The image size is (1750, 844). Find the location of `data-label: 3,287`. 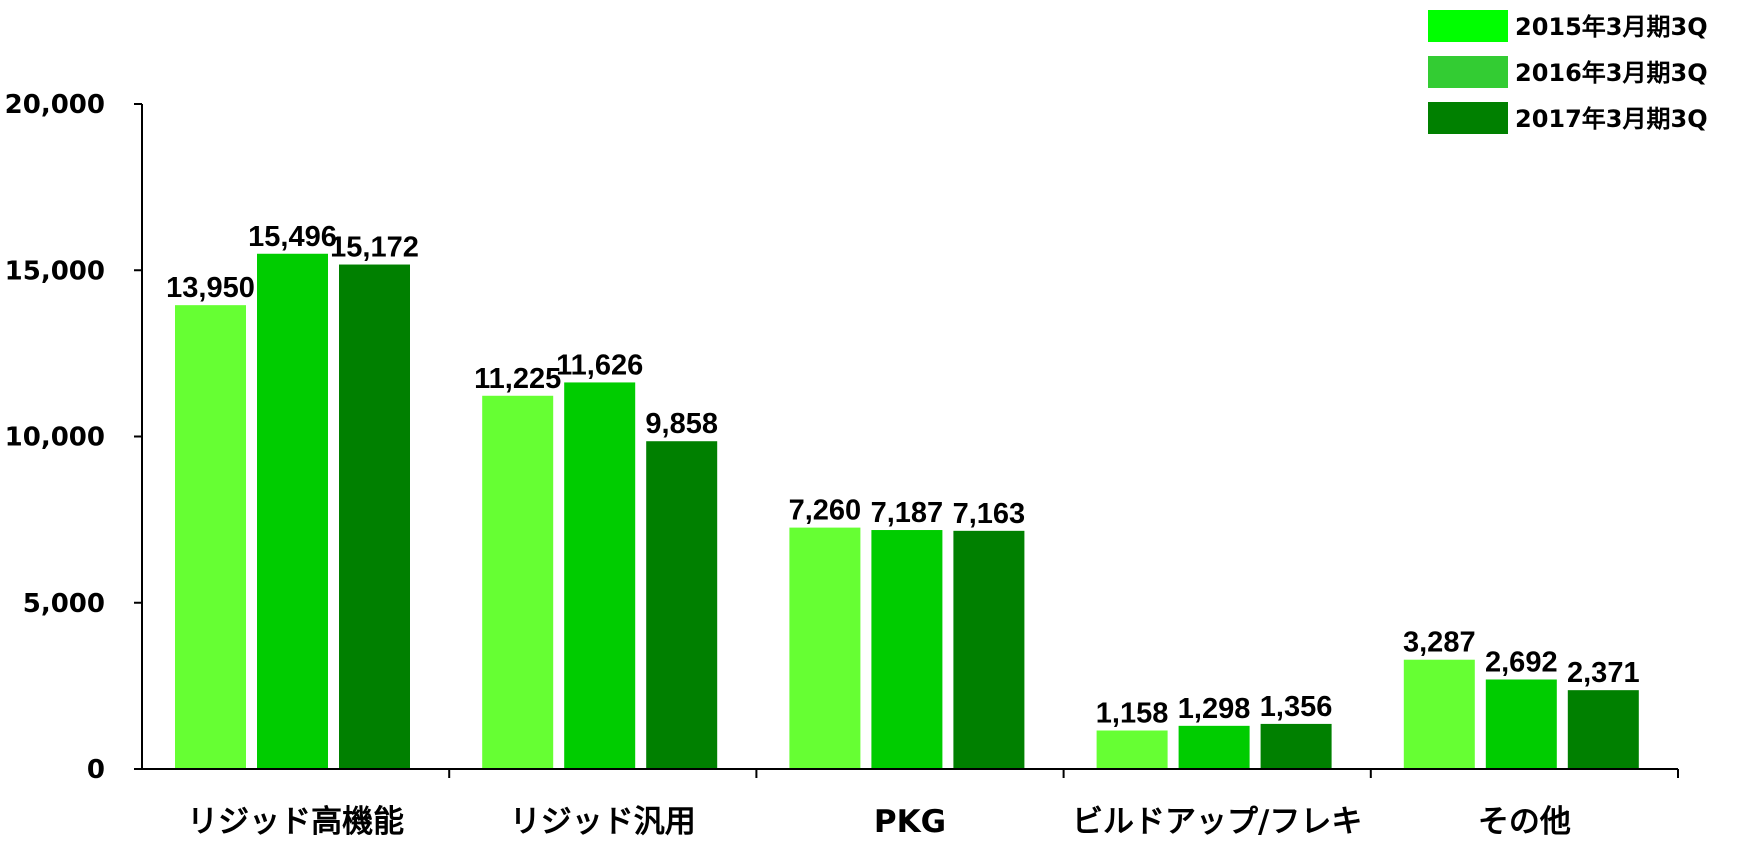

data-label: 3,287 is located at coordinates (1439, 643).